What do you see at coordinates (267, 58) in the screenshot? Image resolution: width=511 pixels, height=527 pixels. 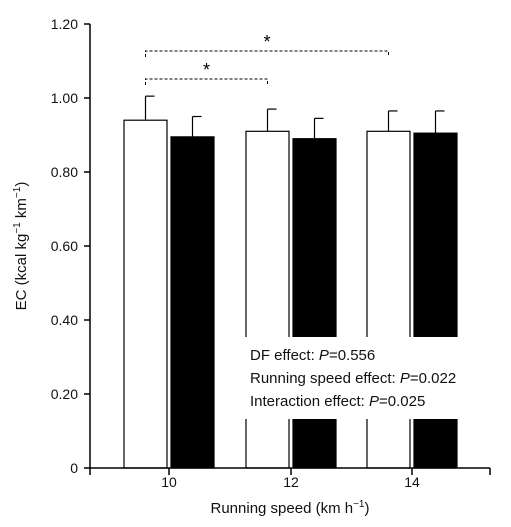 I see `significance-brackets: **` at bounding box center [267, 58].